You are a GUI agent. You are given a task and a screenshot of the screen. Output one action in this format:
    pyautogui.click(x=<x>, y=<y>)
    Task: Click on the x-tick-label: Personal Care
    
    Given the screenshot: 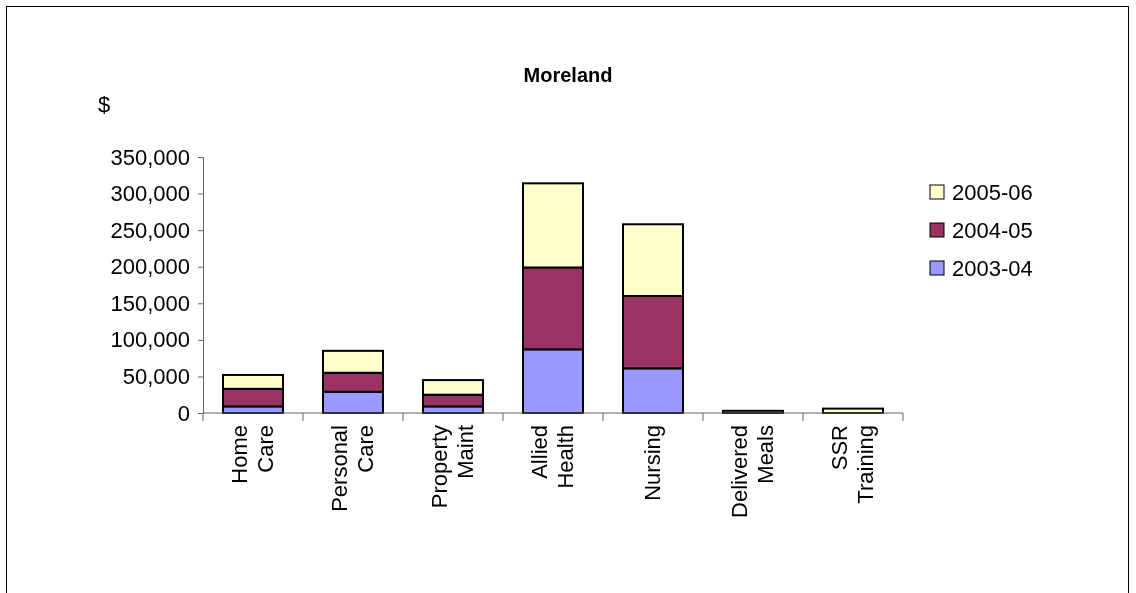 What is the action you would take?
    pyautogui.click(x=352, y=468)
    